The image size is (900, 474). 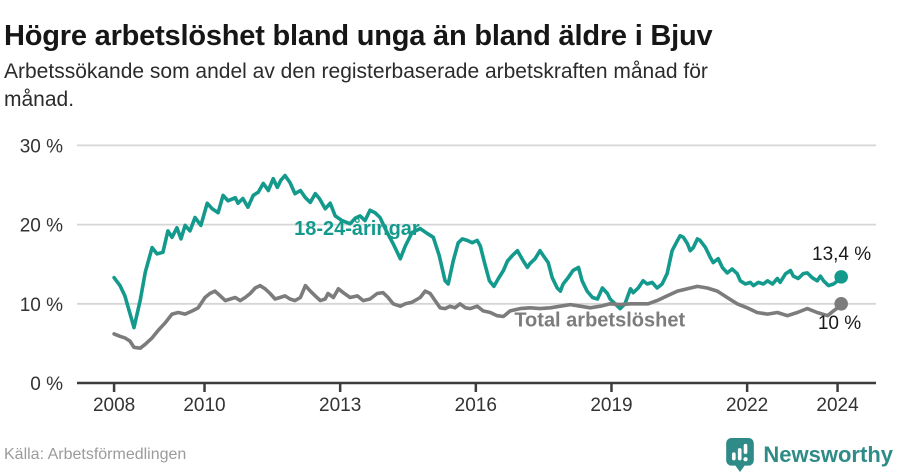 I want to click on end-dot-youth, so click(x=841, y=277).